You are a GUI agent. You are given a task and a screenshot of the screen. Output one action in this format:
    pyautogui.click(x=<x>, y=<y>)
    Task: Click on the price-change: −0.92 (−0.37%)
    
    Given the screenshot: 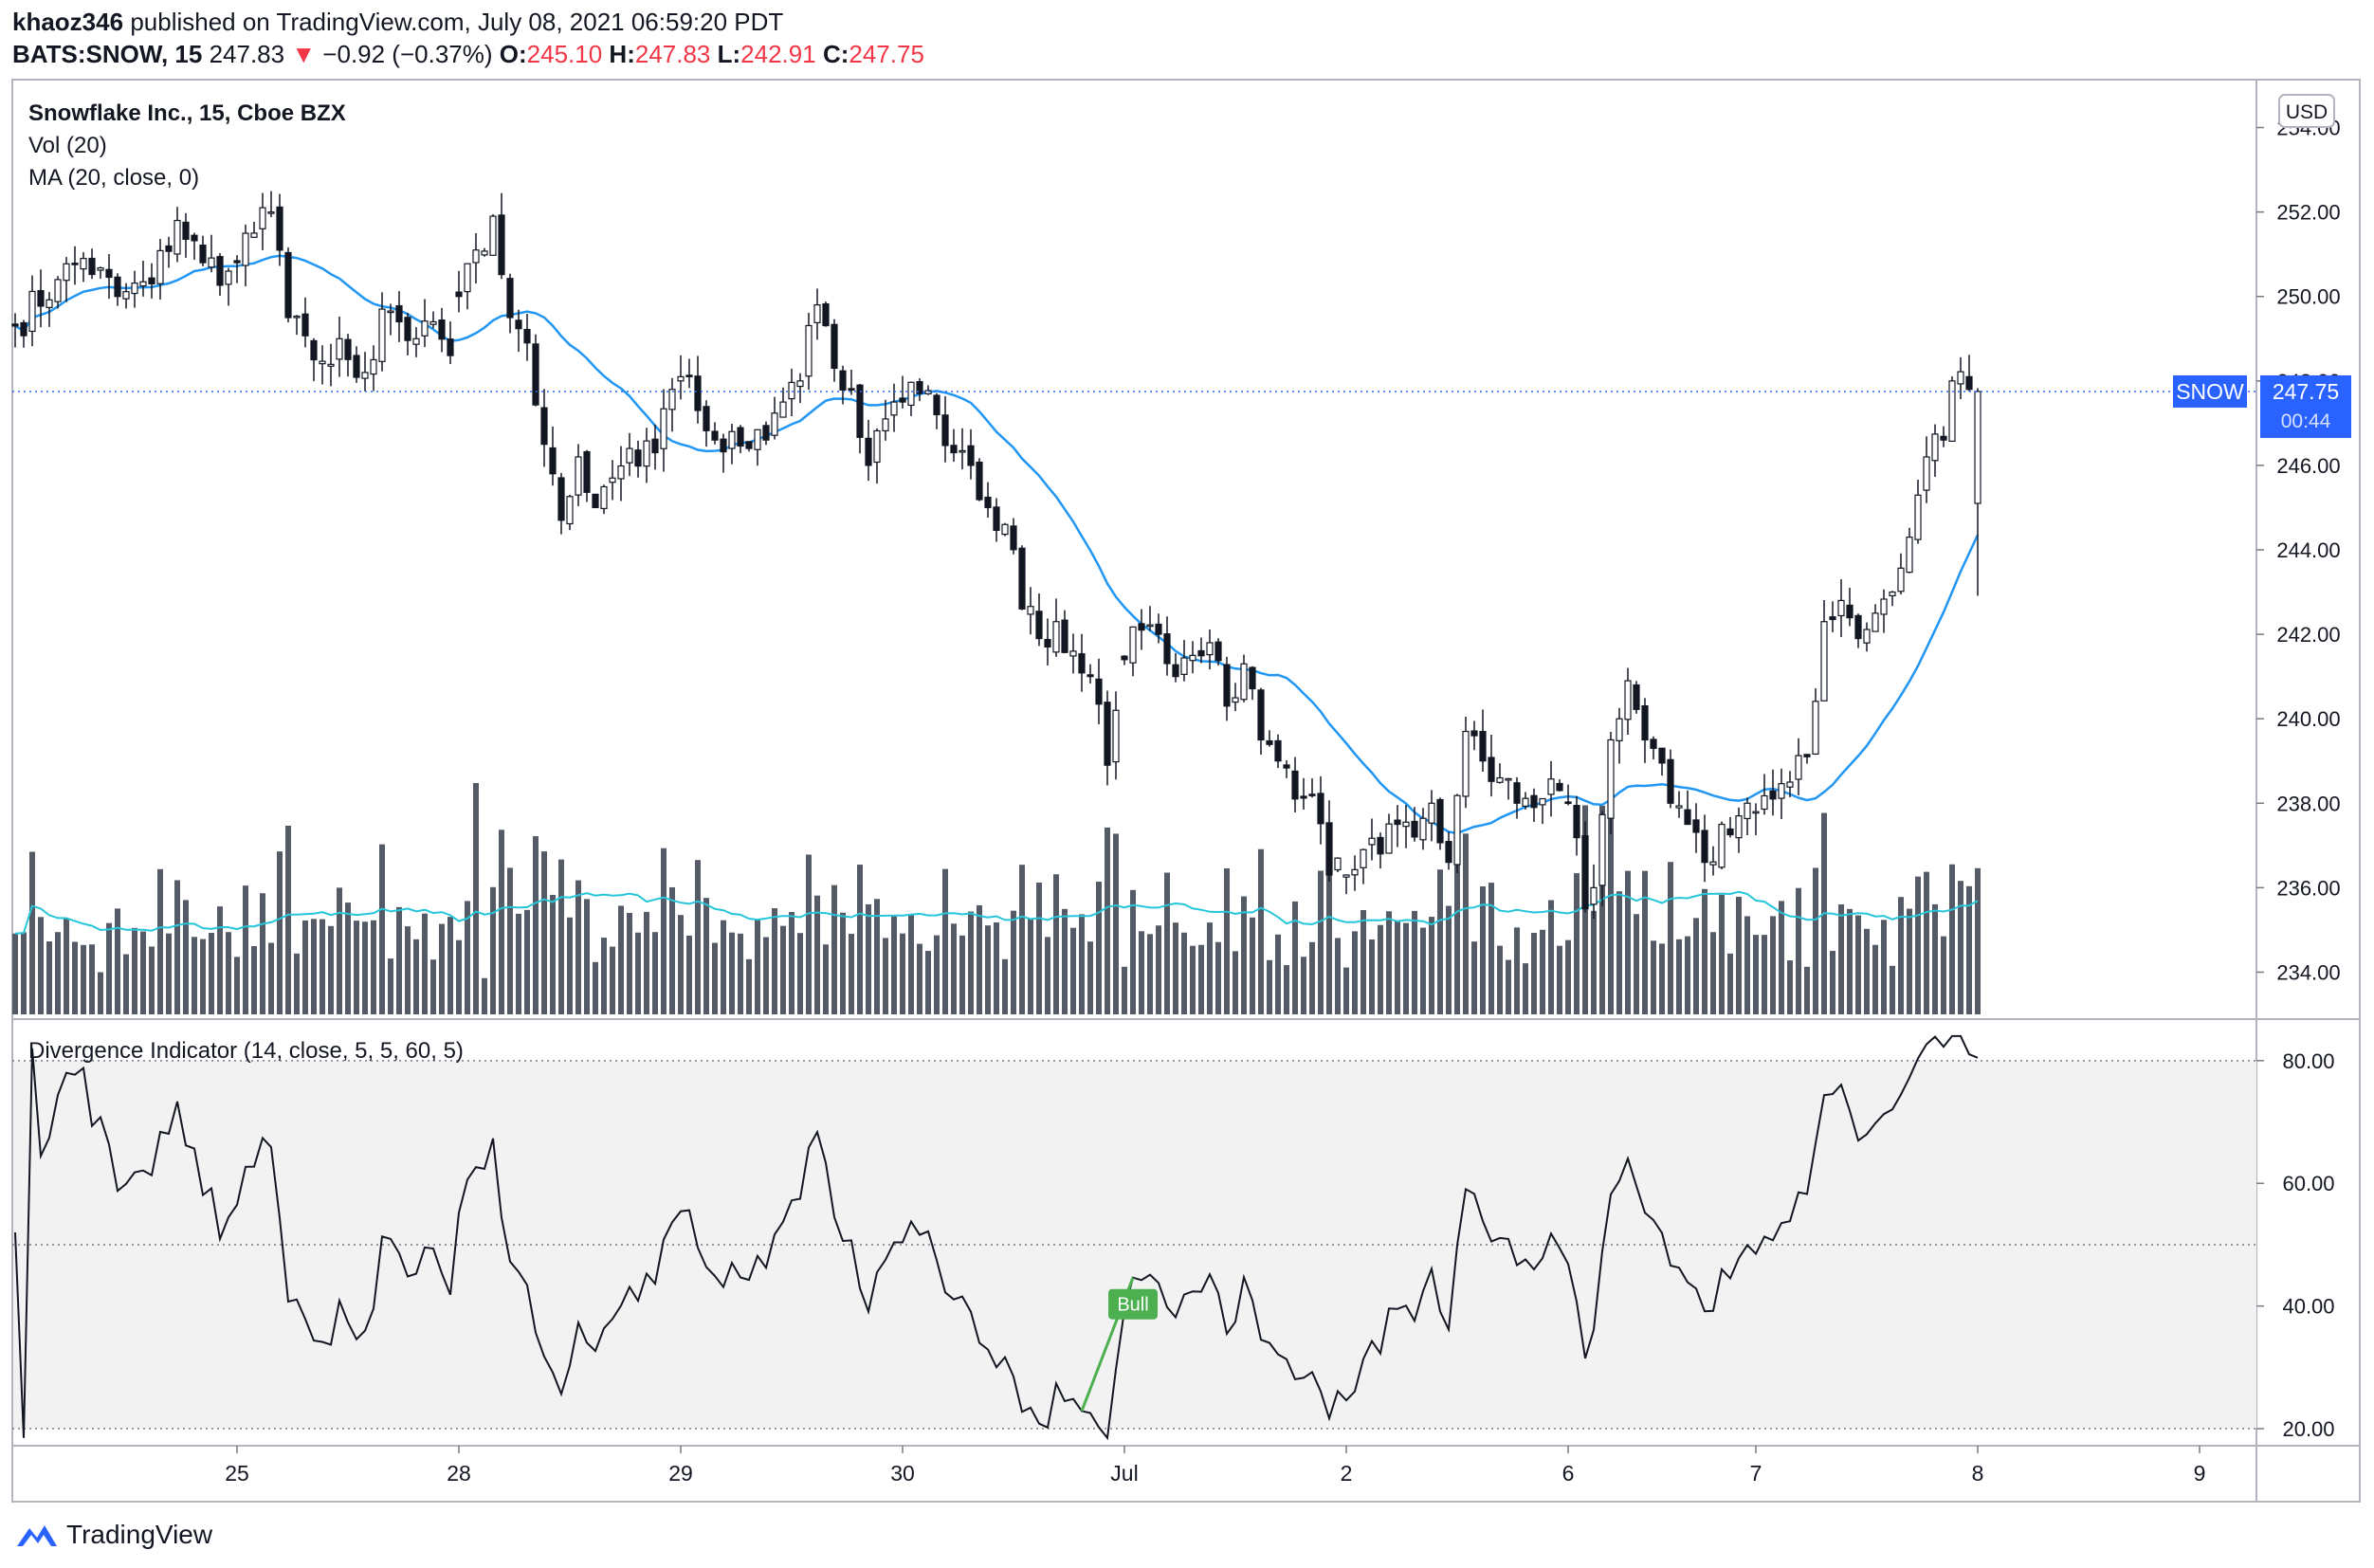 What is the action you would take?
    pyautogui.click(x=407, y=54)
    